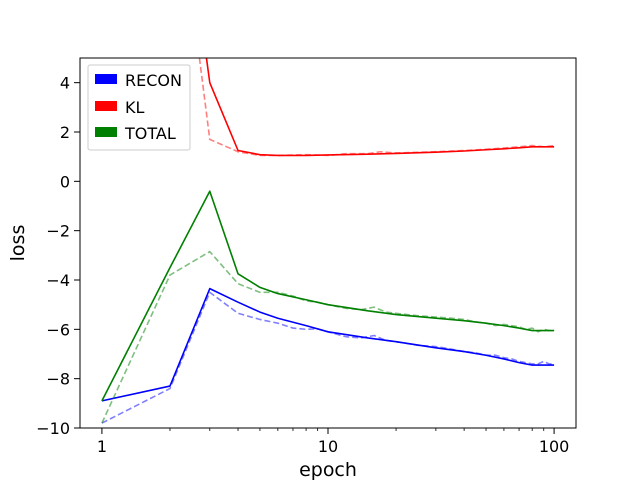 The image size is (640, 480). What do you see at coordinates (58, 379) in the screenshot?
I see `y-tick-label: −8` at bounding box center [58, 379].